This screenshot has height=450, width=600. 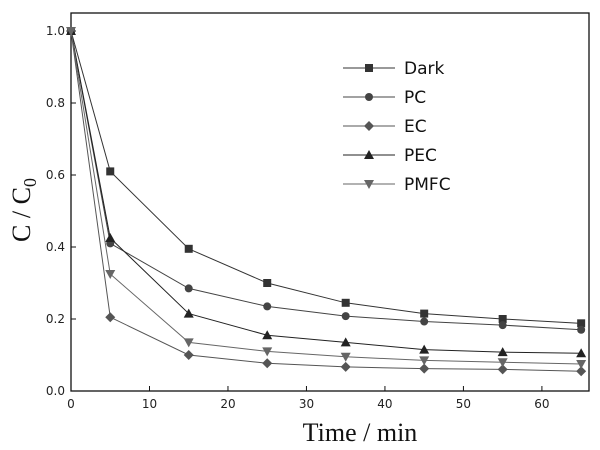 I want to click on y-tick-label: 0.2, so click(x=55, y=319).